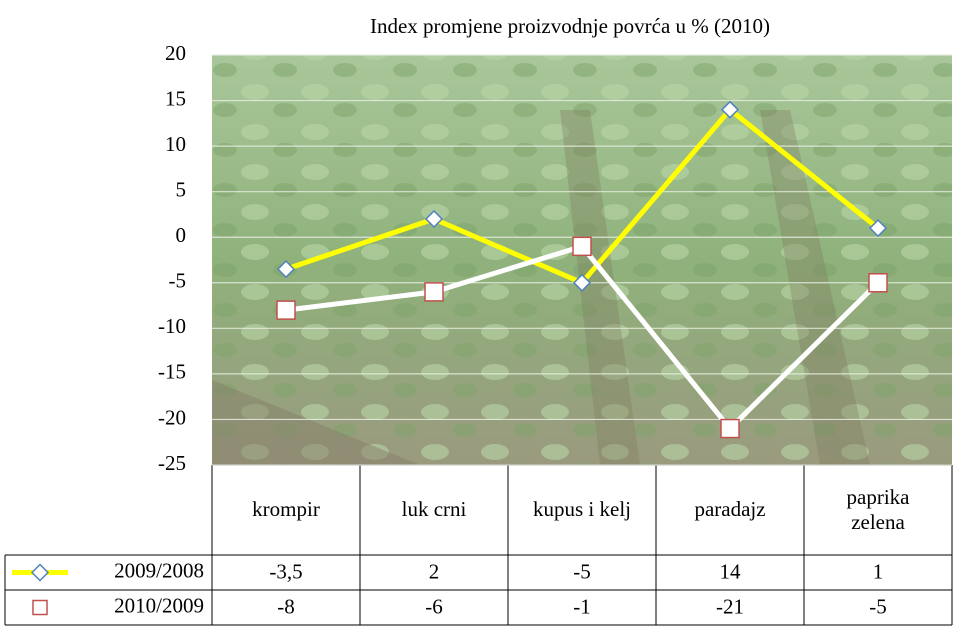  I want to click on category-cell: paprika zelena, so click(878, 509).